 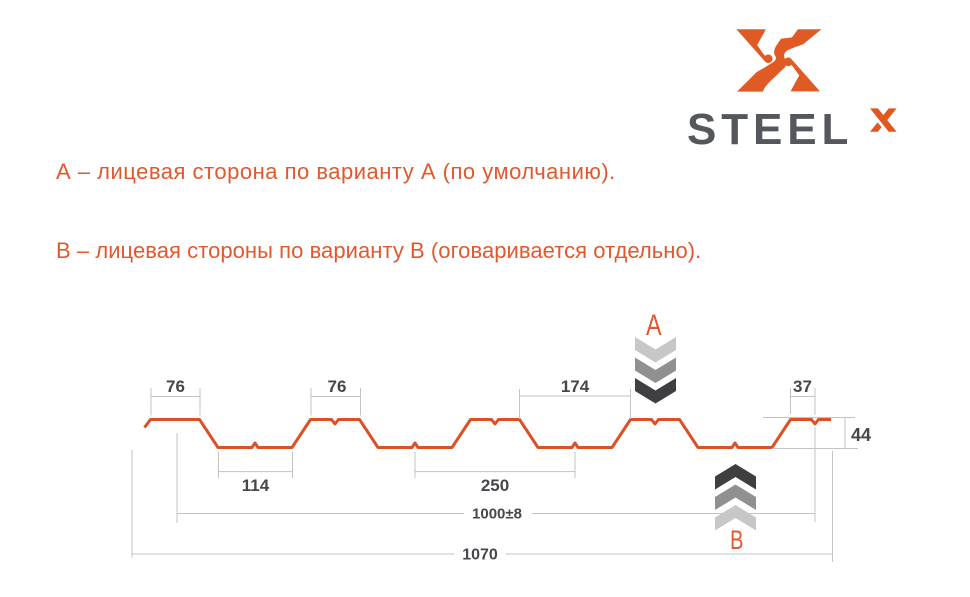 I want to click on svg-text: A, so click(x=654, y=325).